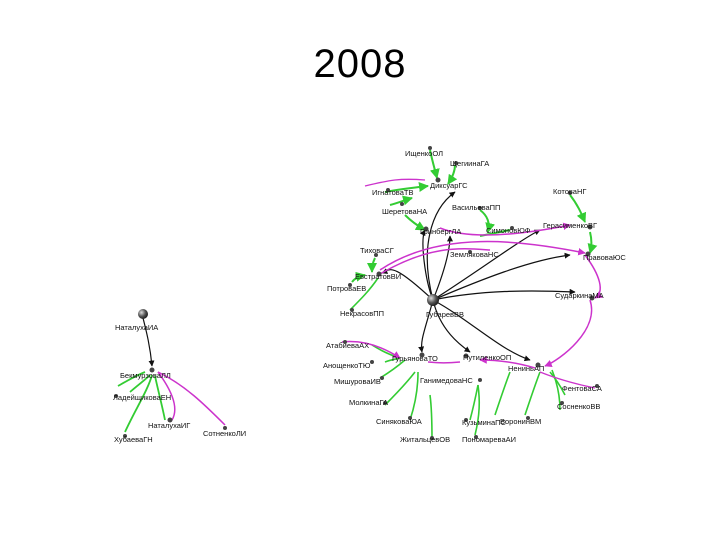  Describe the element at coordinates (425, 439) in the screenshot. I see `label-zhitaltsev: ЖитальцевОВ` at that location.